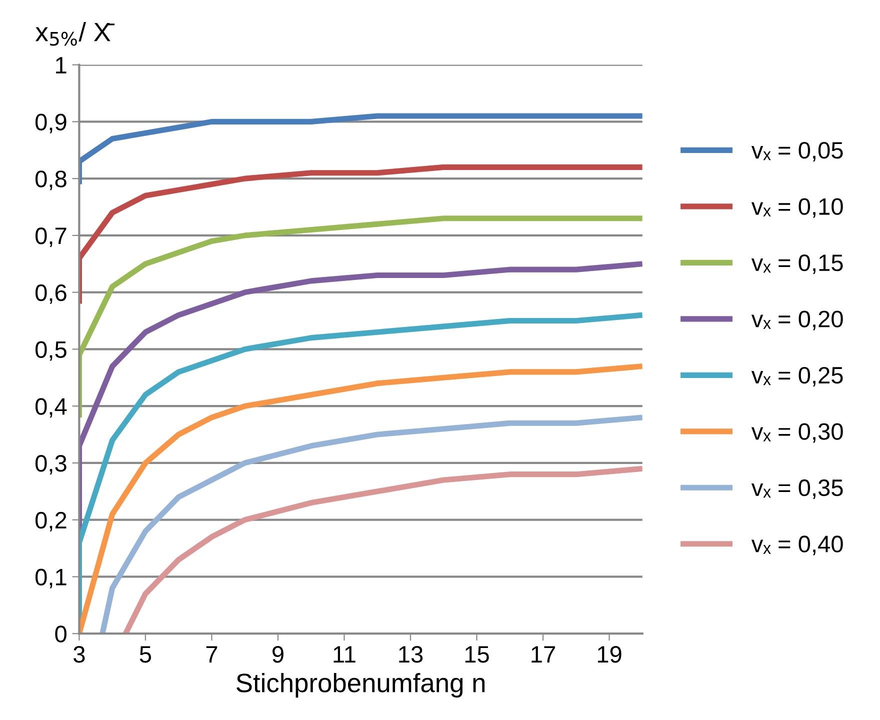 Image resolution: width=880 pixels, height=720 pixels. Describe the element at coordinates (797, 152) in the screenshot. I see `legend-label: vₓ = 0,05` at that location.